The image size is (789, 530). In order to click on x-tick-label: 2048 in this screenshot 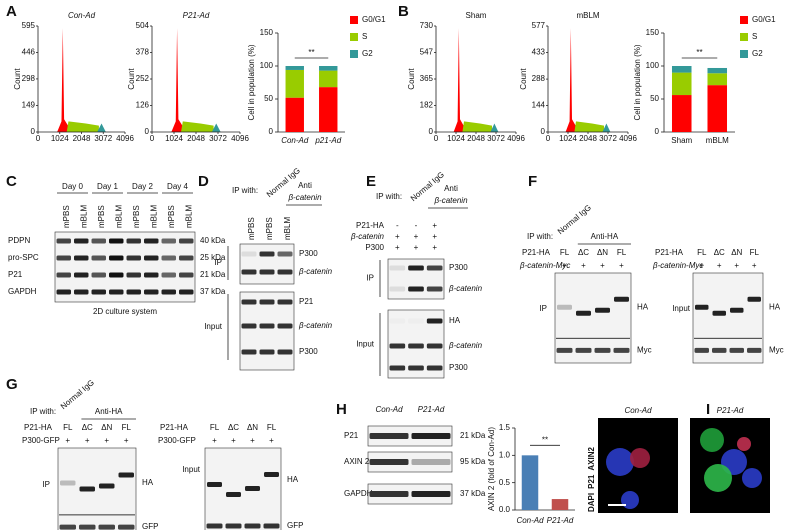, I will do `click(476, 138)`.